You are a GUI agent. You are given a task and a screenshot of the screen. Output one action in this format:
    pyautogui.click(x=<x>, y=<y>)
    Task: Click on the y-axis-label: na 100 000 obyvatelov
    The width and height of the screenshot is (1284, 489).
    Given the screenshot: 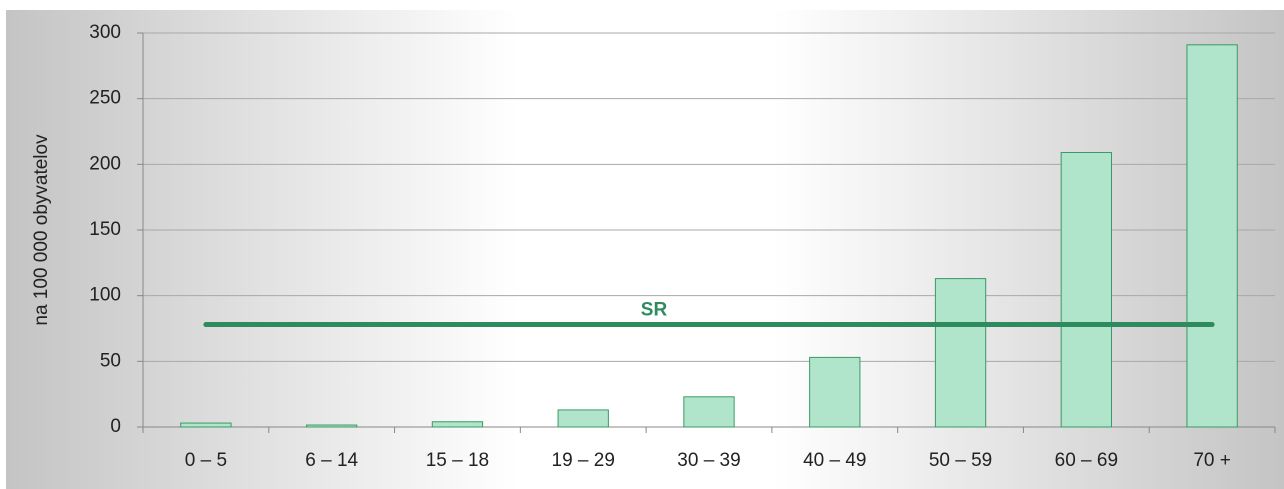 What is the action you would take?
    pyautogui.click(x=41, y=230)
    